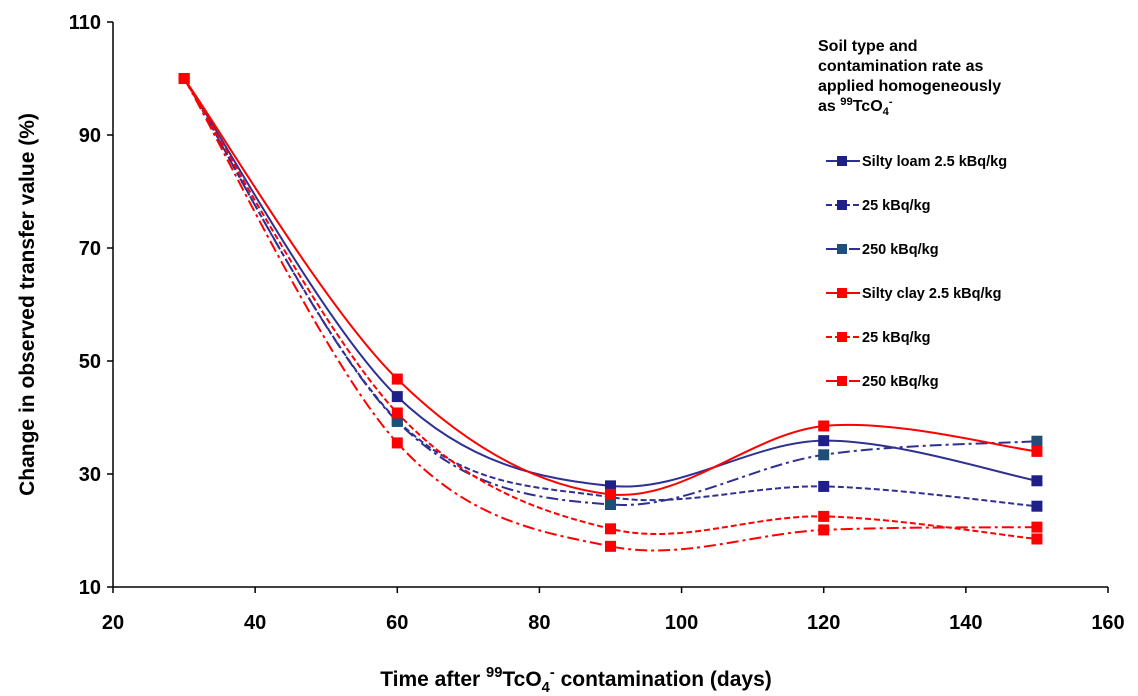 The height and width of the screenshot is (696, 1138). What do you see at coordinates (823, 623) in the screenshot?
I see `x-tick-label: 120` at bounding box center [823, 623].